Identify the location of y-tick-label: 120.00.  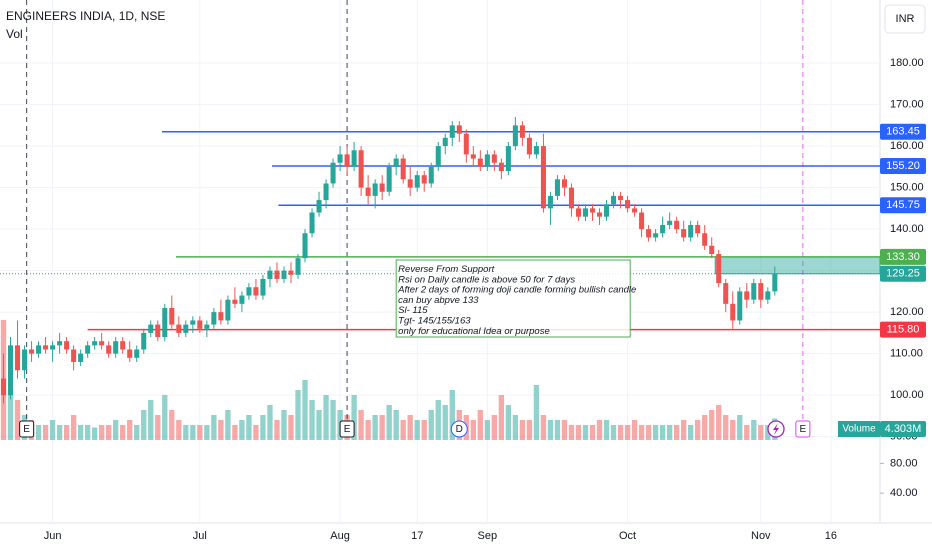
(907, 312).